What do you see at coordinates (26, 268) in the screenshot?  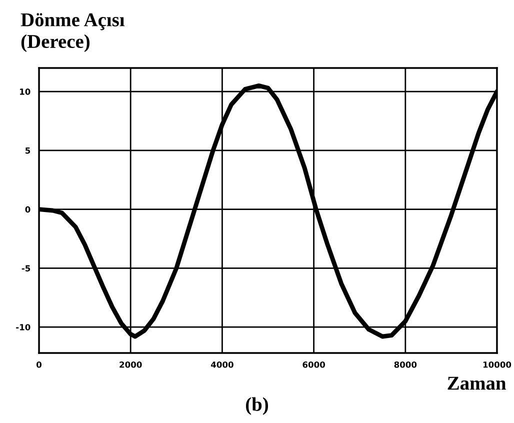 I see `y-tick-label: -5` at bounding box center [26, 268].